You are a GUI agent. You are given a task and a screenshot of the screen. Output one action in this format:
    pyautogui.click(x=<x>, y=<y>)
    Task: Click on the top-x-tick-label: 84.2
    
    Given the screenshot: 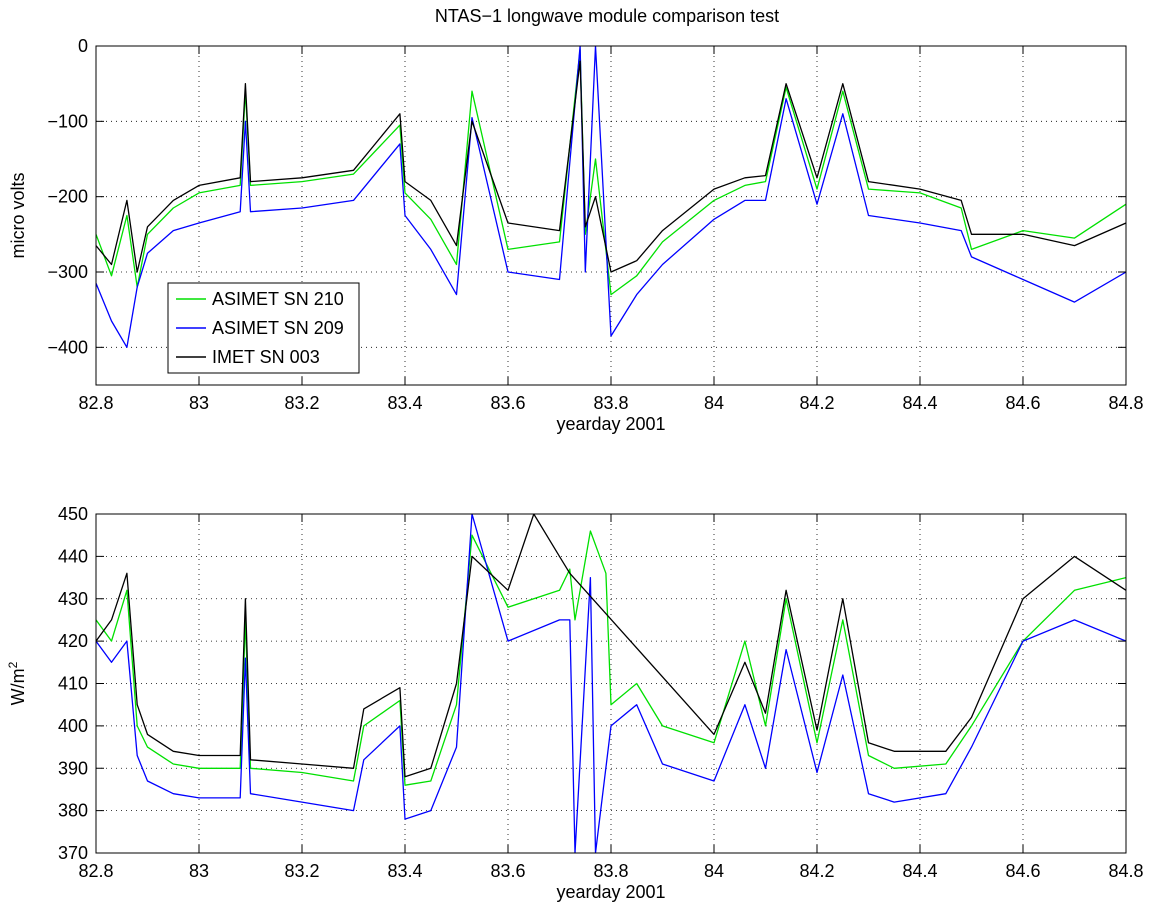 What is the action you would take?
    pyautogui.click(x=816, y=403)
    